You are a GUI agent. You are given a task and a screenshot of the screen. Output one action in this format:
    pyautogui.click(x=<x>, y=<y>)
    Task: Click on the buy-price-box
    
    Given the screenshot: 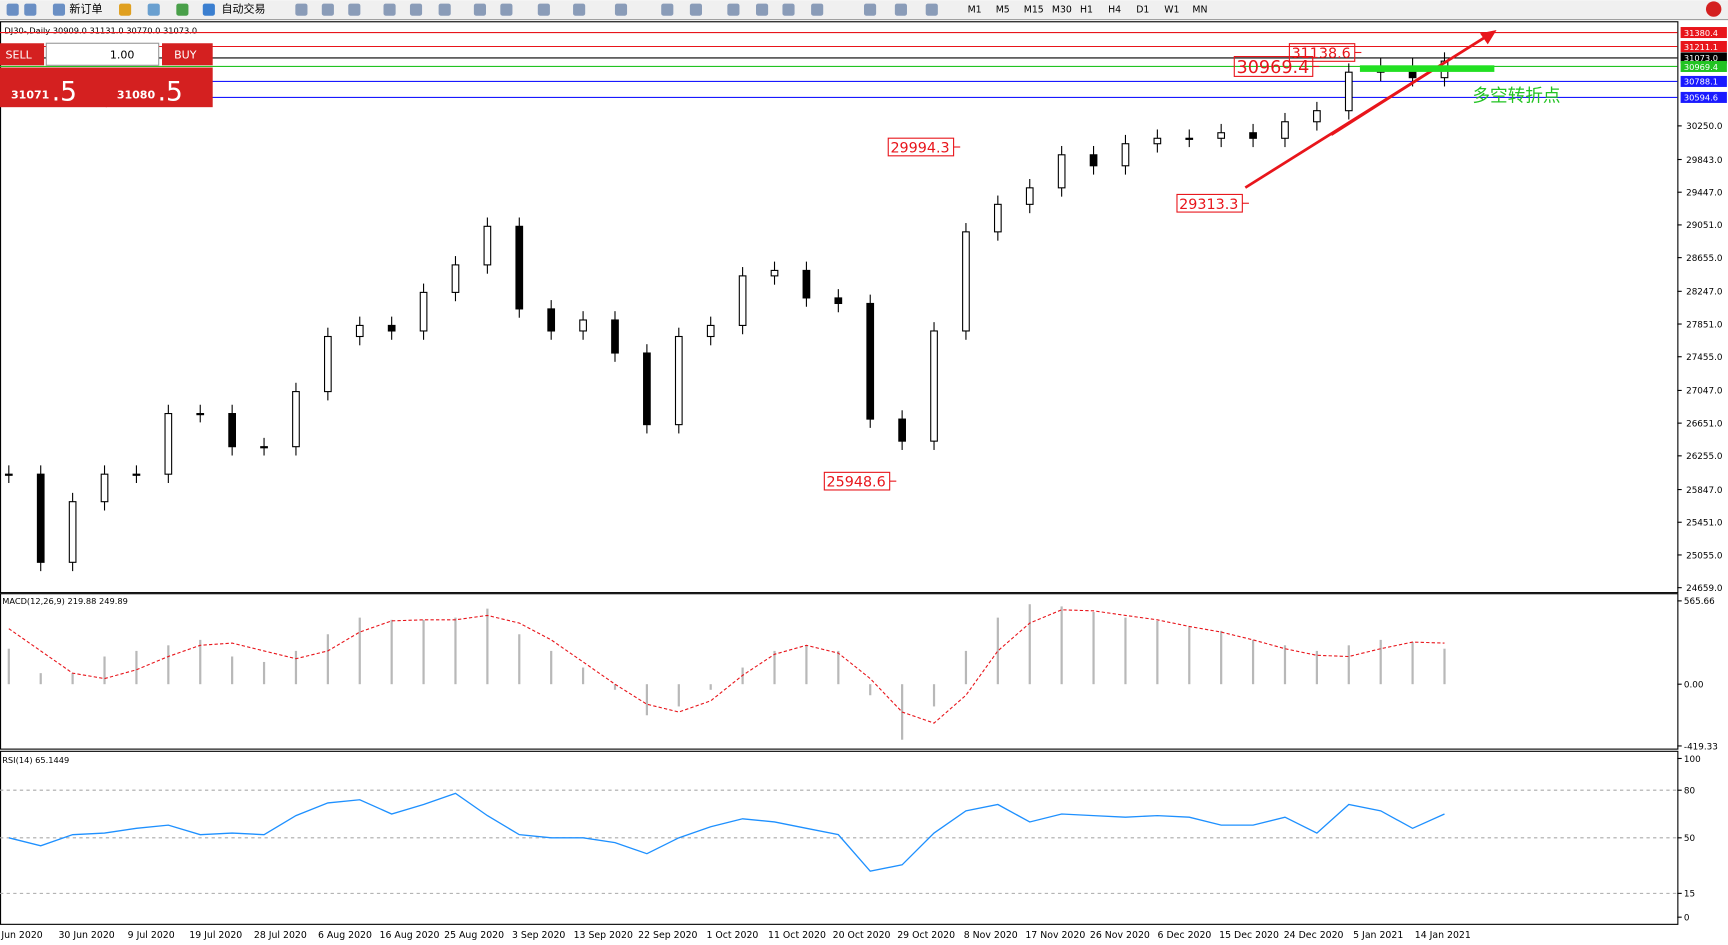 What is the action you would take?
    pyautogui.click(x=159, y=87)
    